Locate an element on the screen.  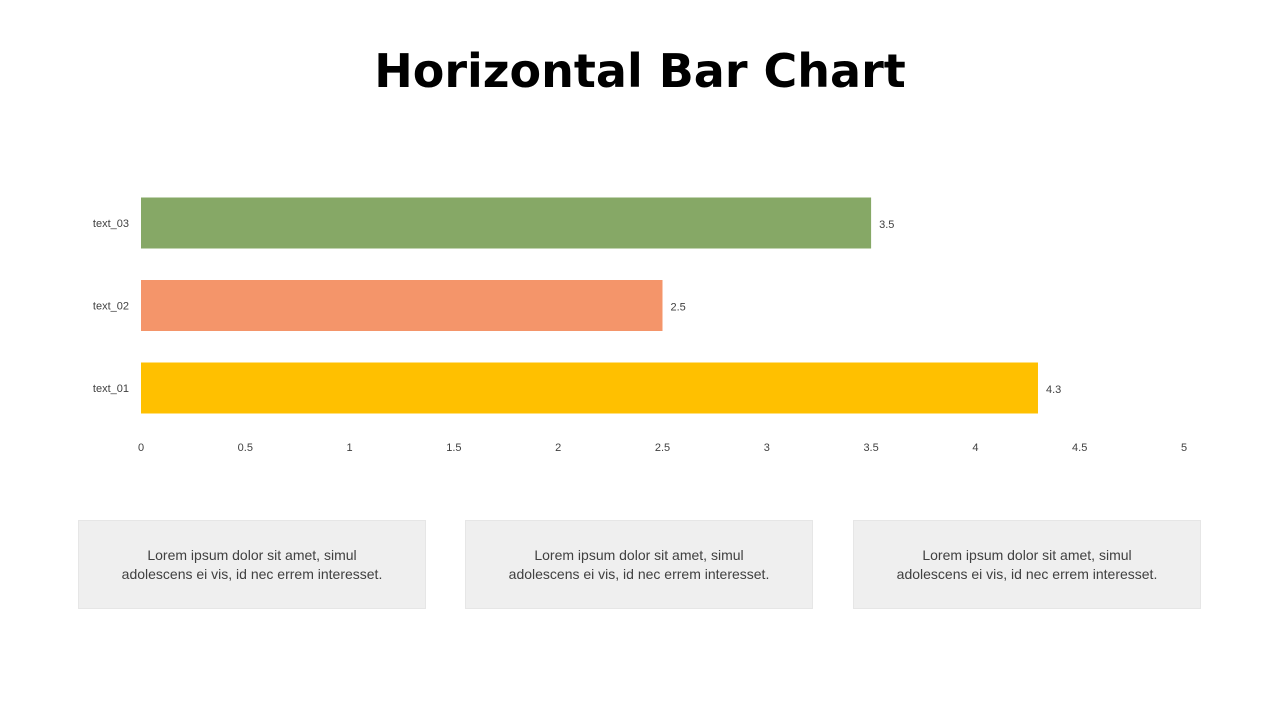
x-tick-label: 1.5 is located at coordinates (453, 448).